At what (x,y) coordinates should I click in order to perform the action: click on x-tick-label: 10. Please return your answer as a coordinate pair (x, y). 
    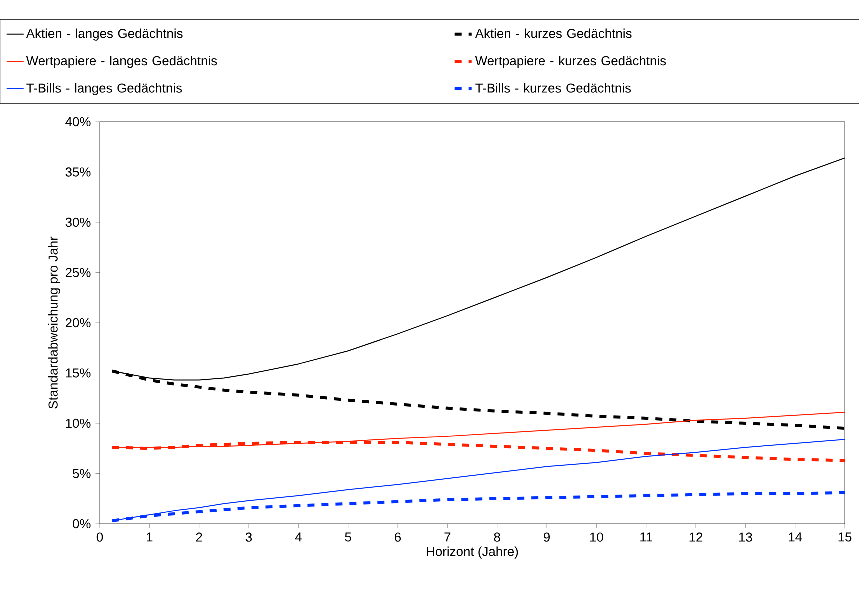
    Looking at the image, I should click on (597, 537).